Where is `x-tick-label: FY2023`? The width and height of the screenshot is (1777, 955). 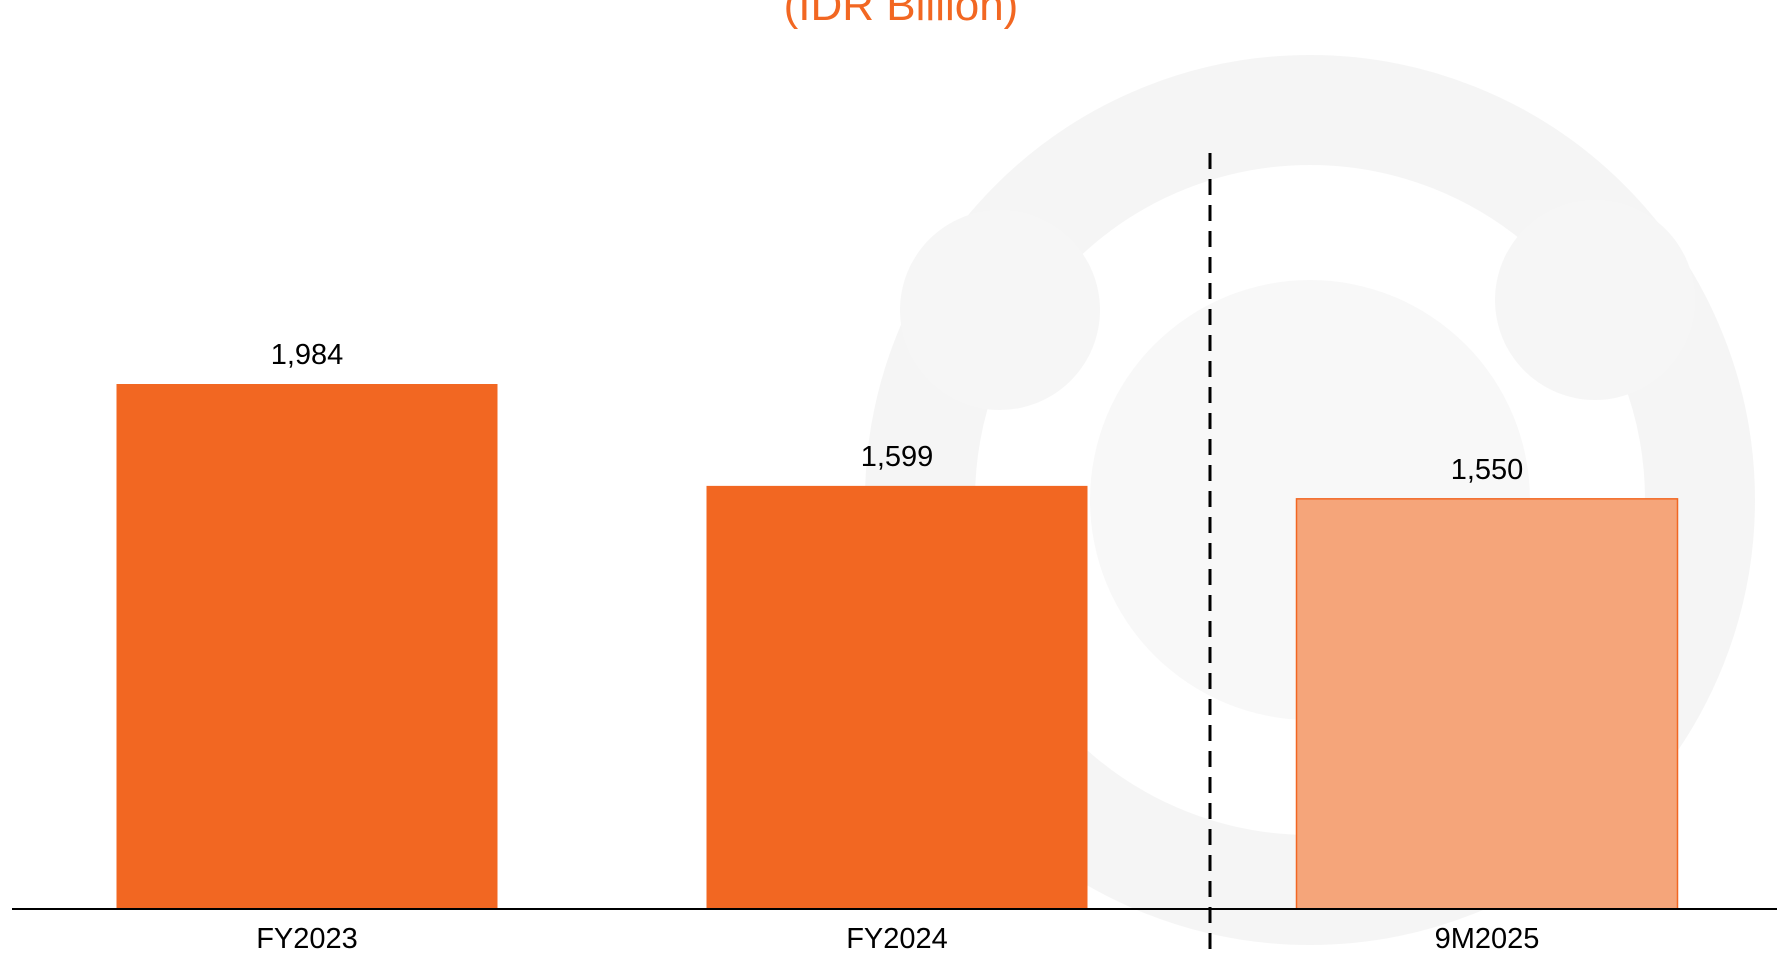 x-tick-label: FY2023 is located at coordinates (307, 939).